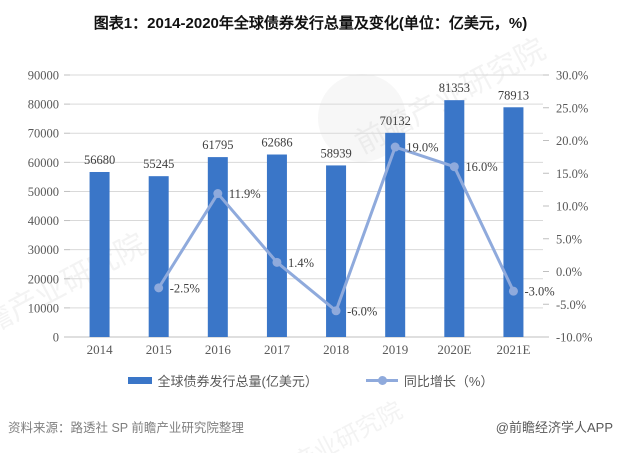 This screenshot has height=453, width=621. What do you see at coordinates (218, 349) in the screenshot?
I see `x-axis-label: 2016` at bounding box center [218, 349].